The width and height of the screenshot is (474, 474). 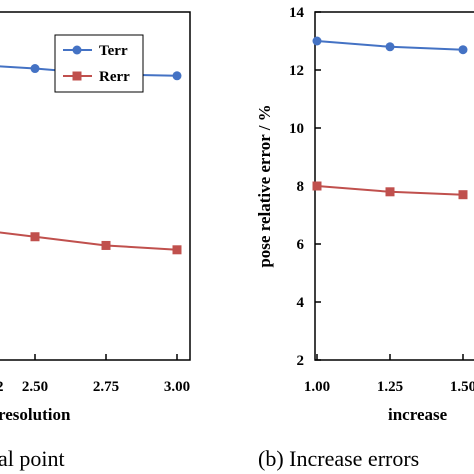 I want to click on left-xtick-label: 3.00, so click(x=177, y=387).